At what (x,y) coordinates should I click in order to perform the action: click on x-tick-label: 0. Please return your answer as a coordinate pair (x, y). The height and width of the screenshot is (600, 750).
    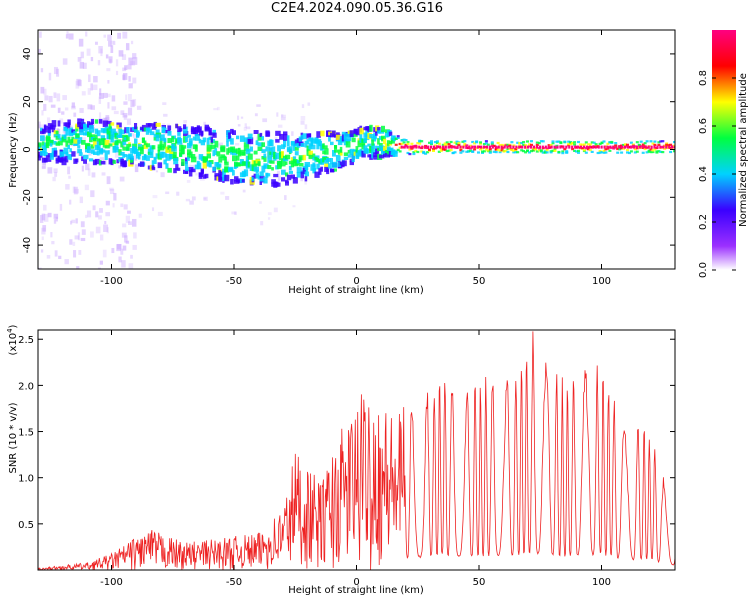
    Looking at the image, I should click on (356, 582).